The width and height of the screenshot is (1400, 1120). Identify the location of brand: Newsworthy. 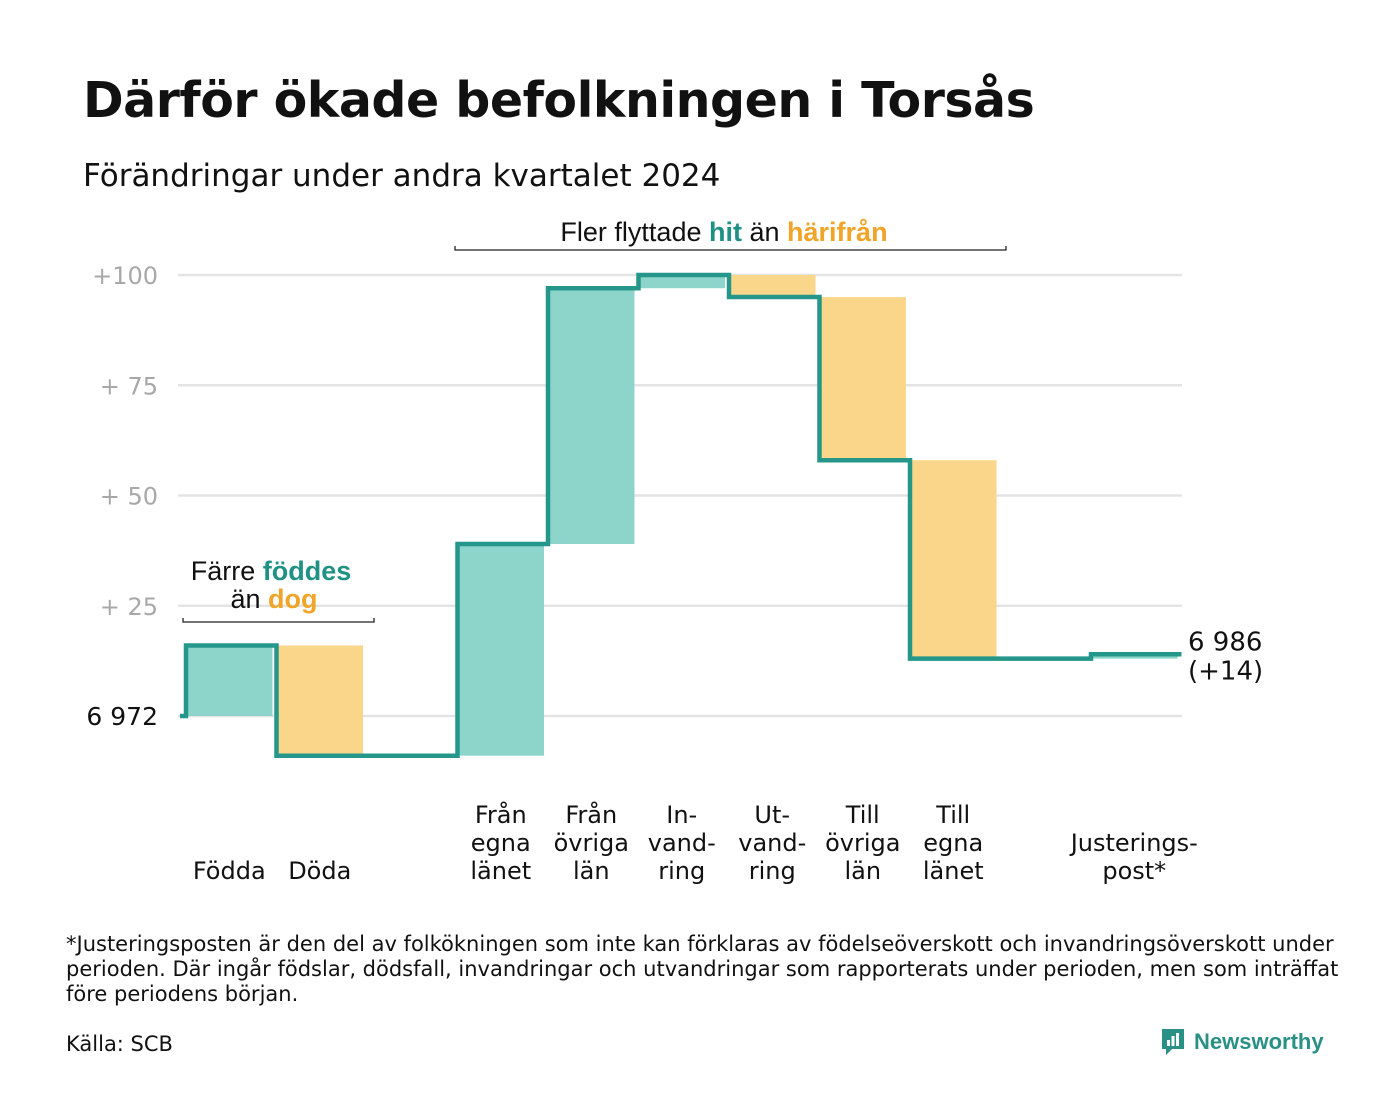
(1242, 1042).